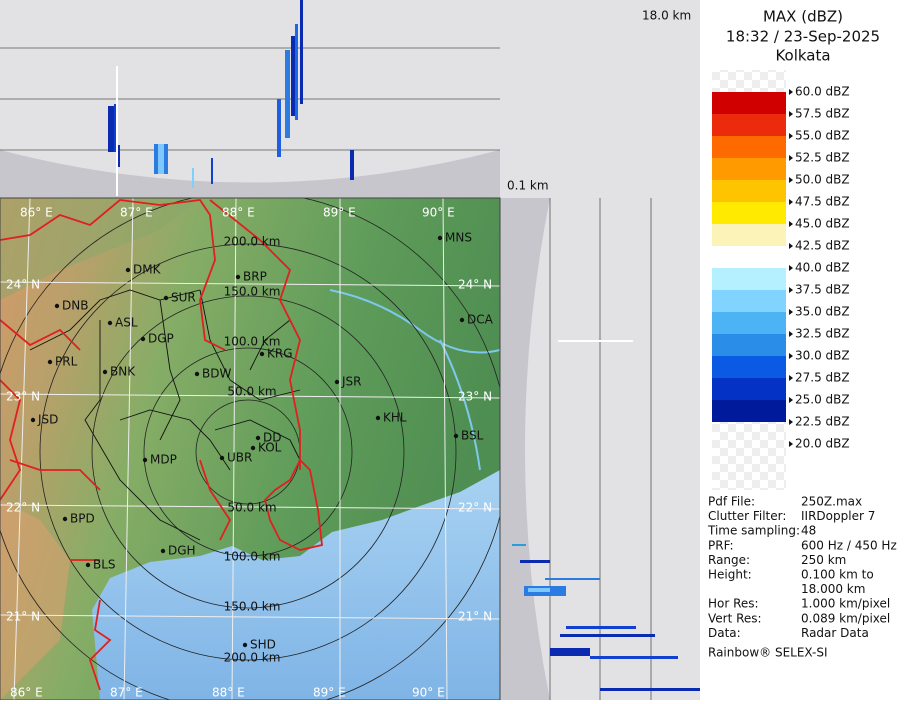 This screenshot has height=704, width=906. What do you see at coordinates (808, 531) in the screenshot?
I see `info-value: 48` at bounding box center [808, 531].